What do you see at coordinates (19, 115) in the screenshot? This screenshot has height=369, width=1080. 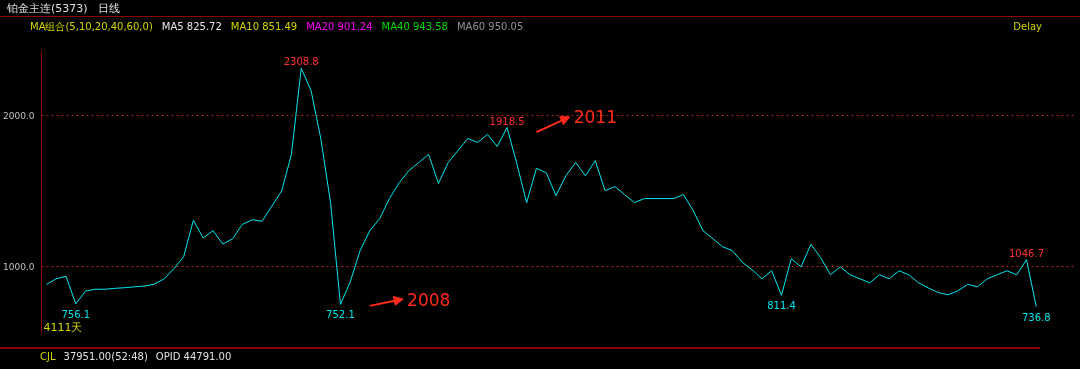 I see `y-tick-label: 2000.0` at bounding box center [19, 115].